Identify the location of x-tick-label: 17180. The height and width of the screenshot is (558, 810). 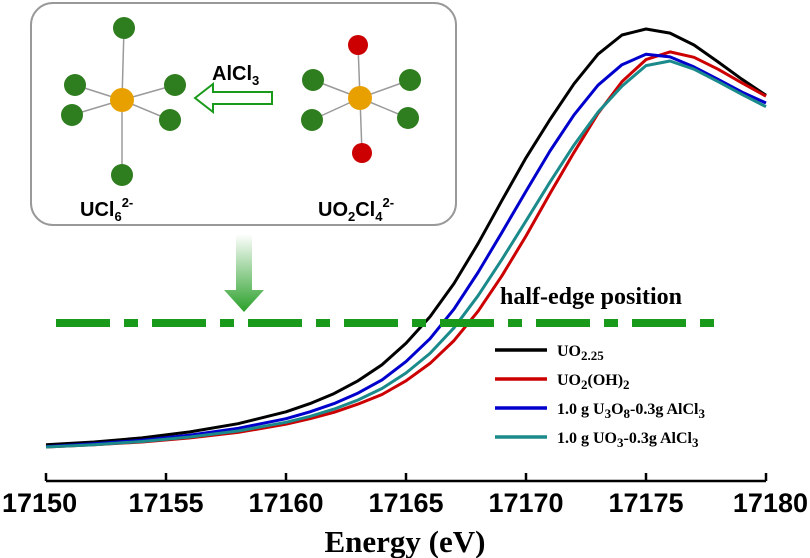
(770, 503).